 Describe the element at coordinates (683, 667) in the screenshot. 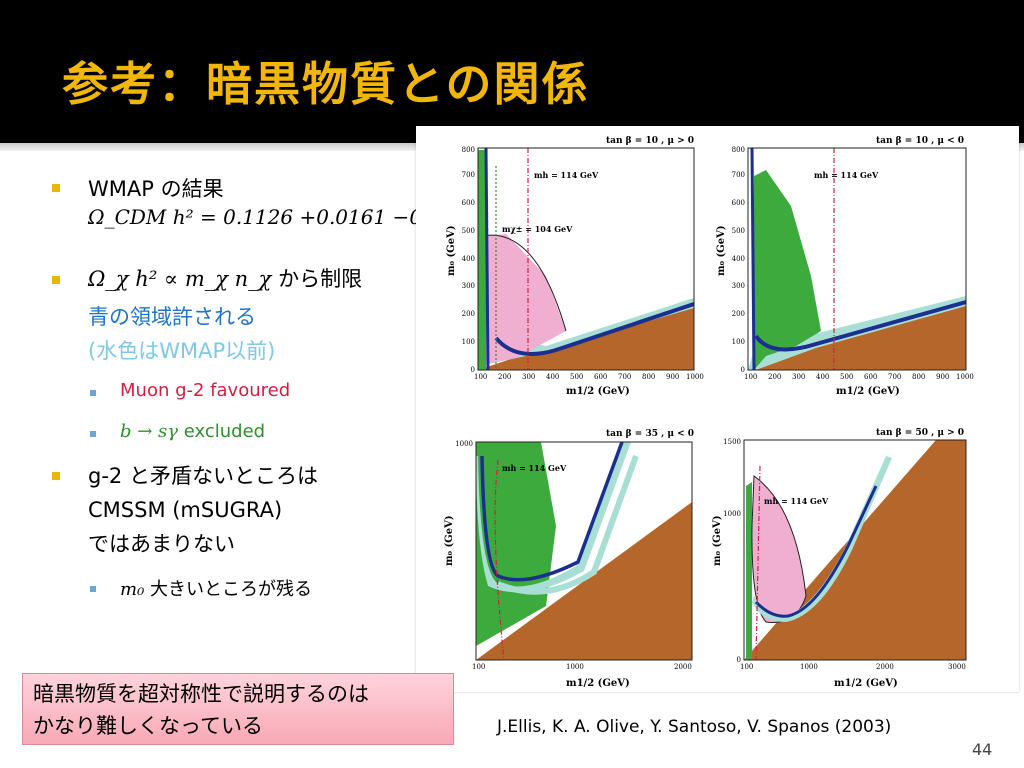

I see `x-tick: 2000` at that location.